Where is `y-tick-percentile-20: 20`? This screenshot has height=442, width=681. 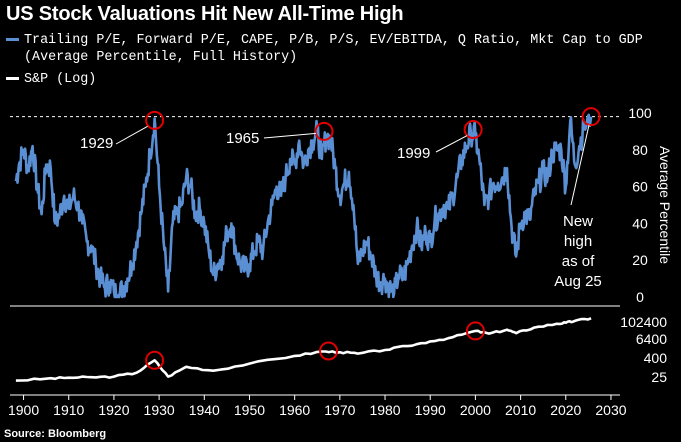 y-tick-percentile-20: 20 is located at coordinates (640, 260).